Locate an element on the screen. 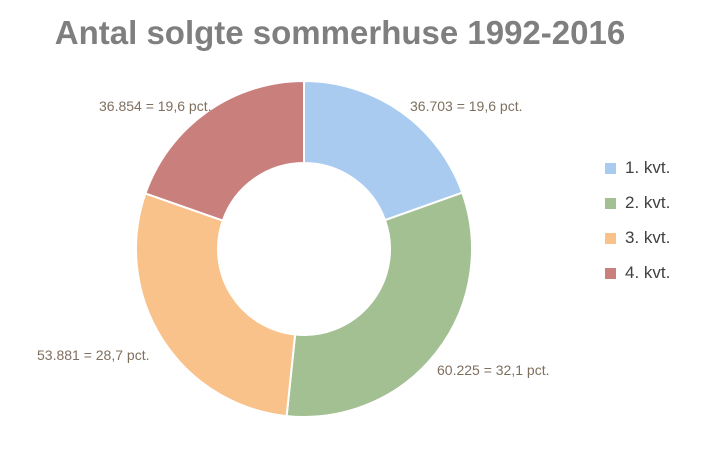 Image resolution: width=720 pixels, height=454 pixels. slice-label-q4: 36.854 = 19,6 pct. is located at coordinates (155, 106).